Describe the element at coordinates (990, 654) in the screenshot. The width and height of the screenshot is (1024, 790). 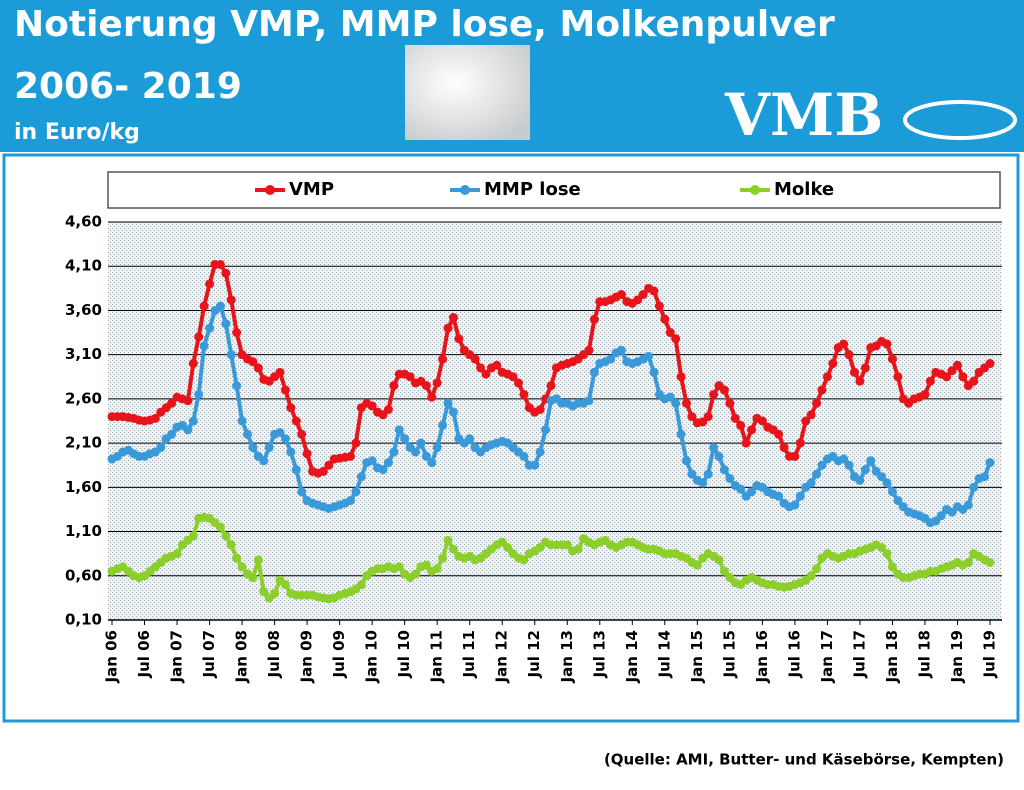
I see `x-tick-label: Jul 19` at that location.